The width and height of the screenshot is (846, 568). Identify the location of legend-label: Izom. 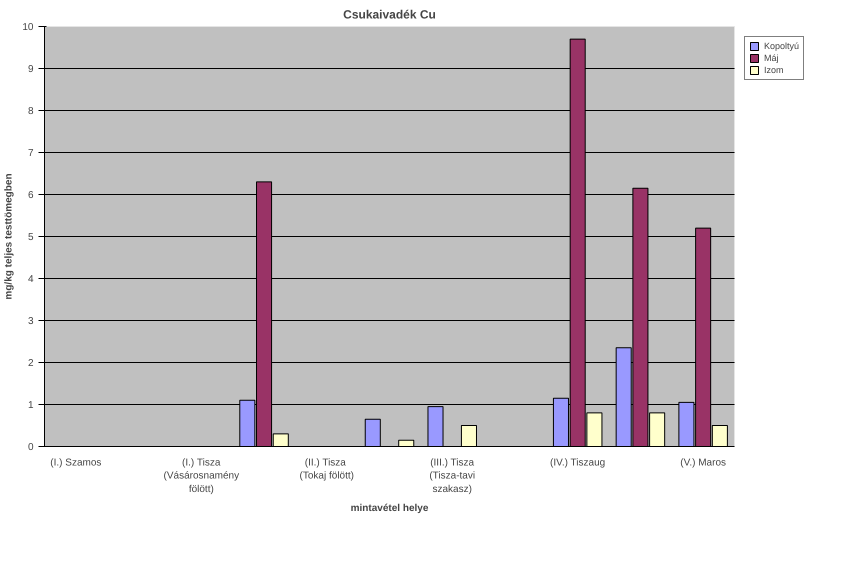
(774, 70).